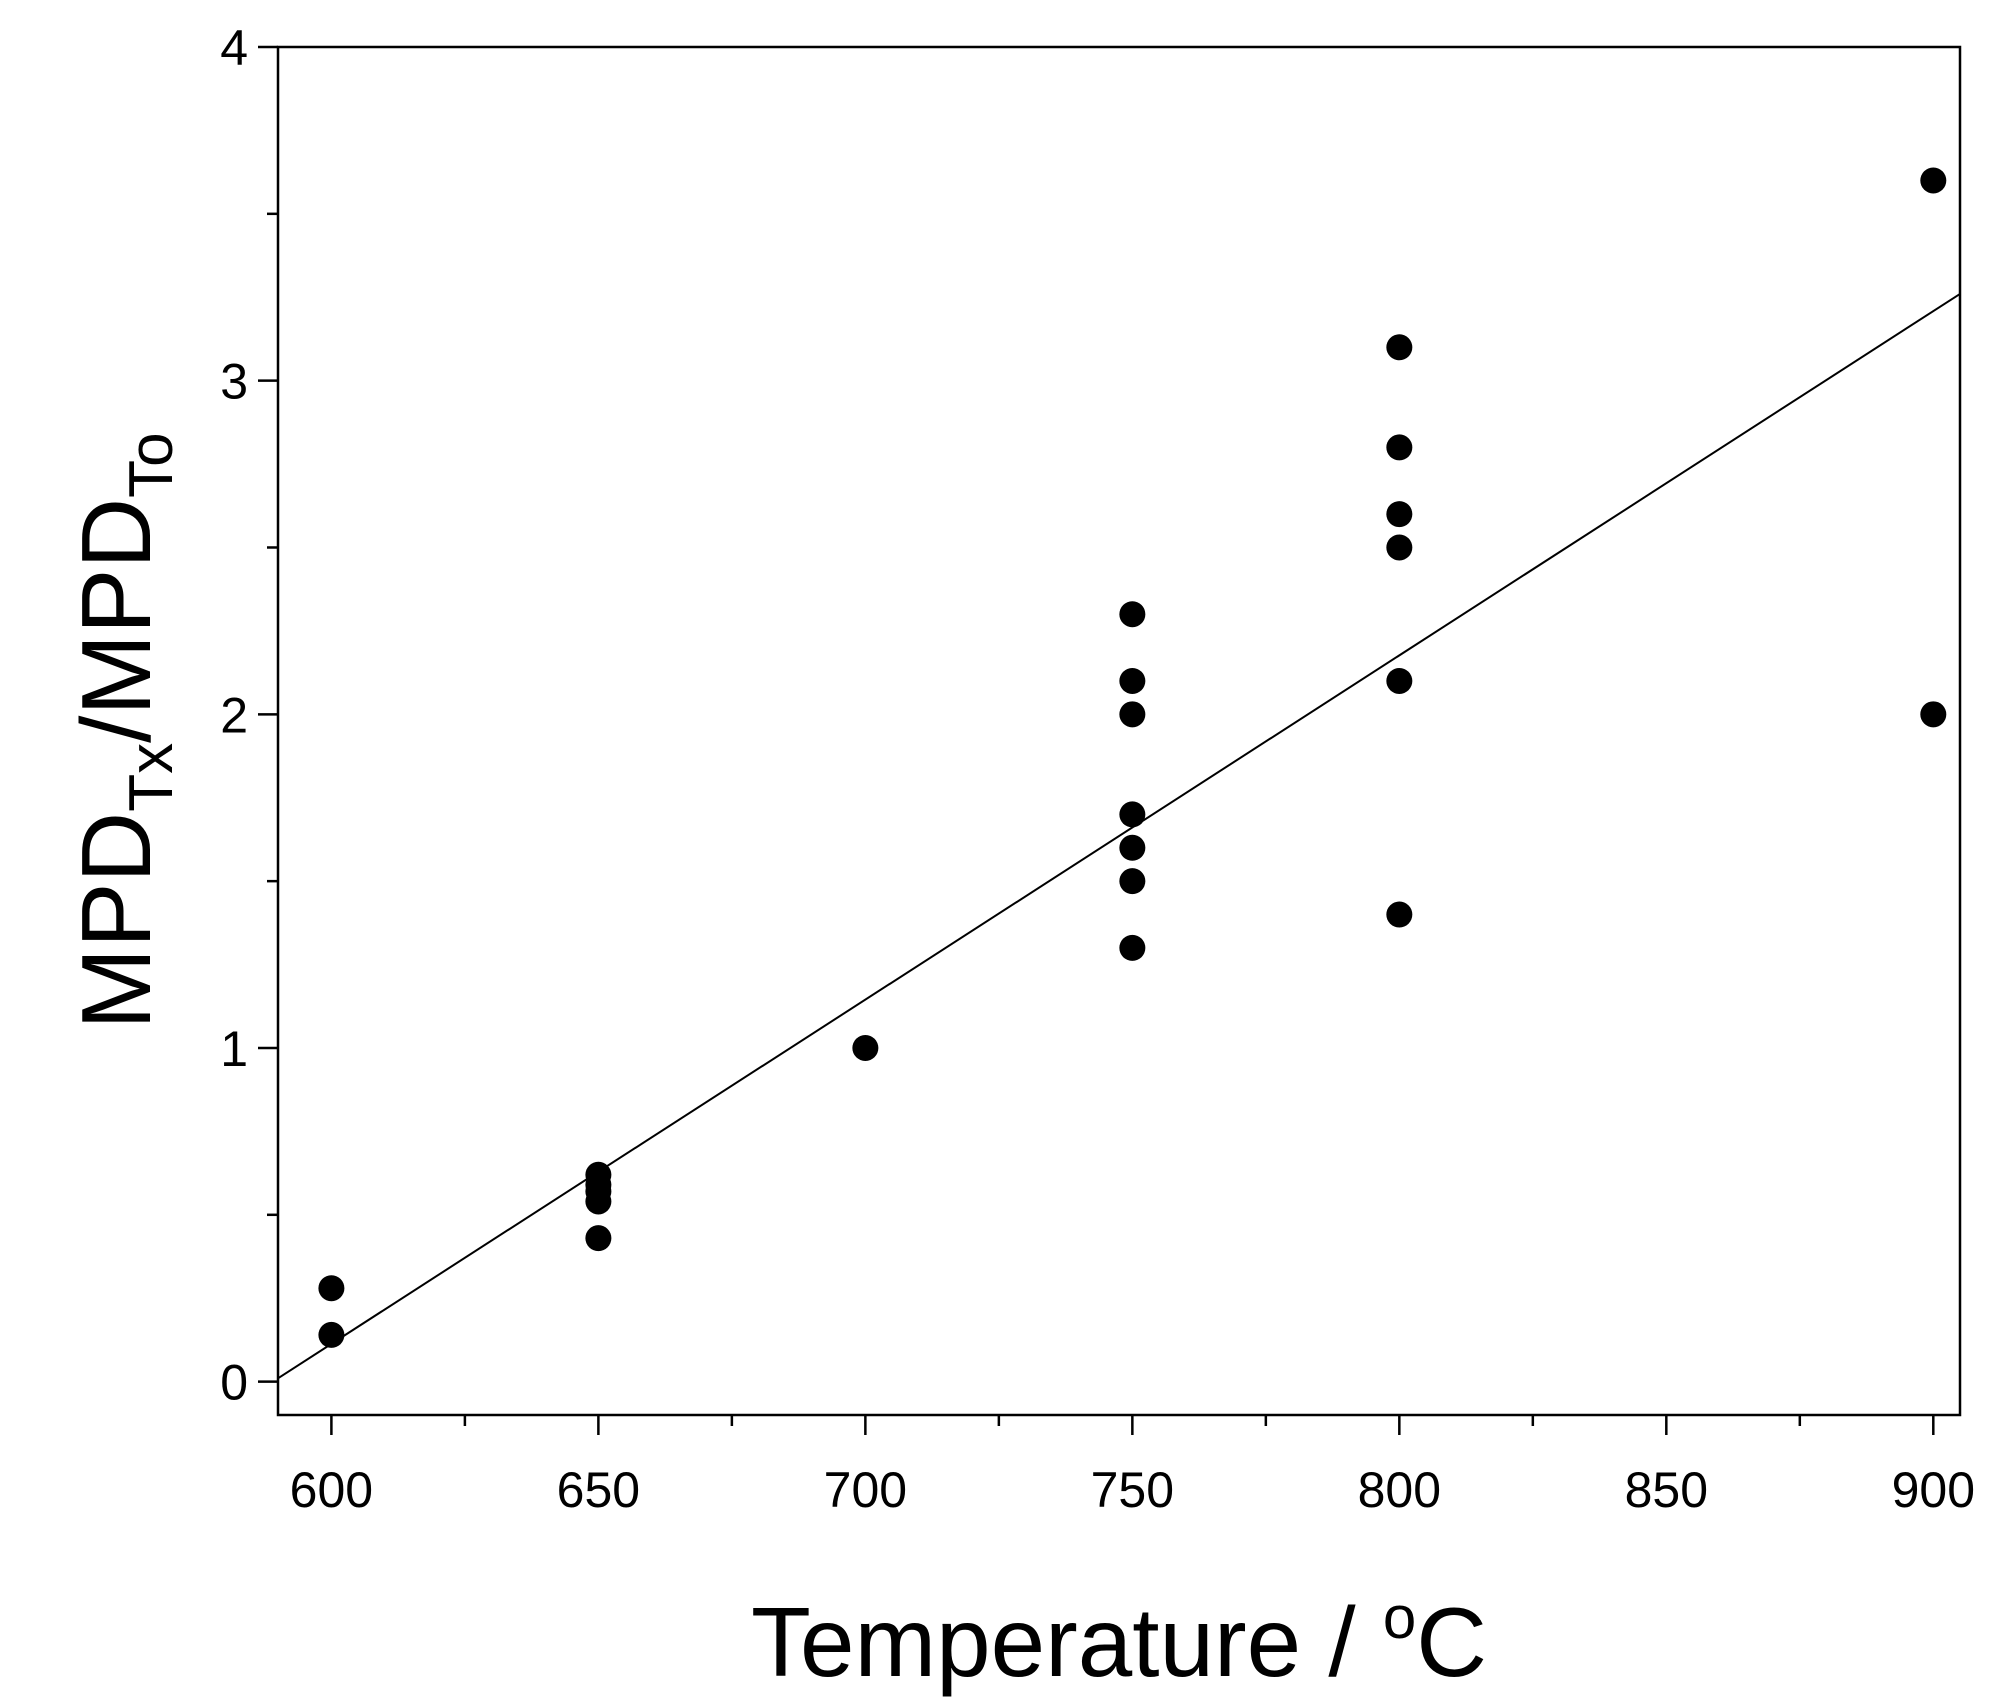 The image size is (1998, 1703). What do you see at coordinates (234, 1383) in the screenshot?
I see `y-tick-label-0: 0` at bounding box center [234, 1383].